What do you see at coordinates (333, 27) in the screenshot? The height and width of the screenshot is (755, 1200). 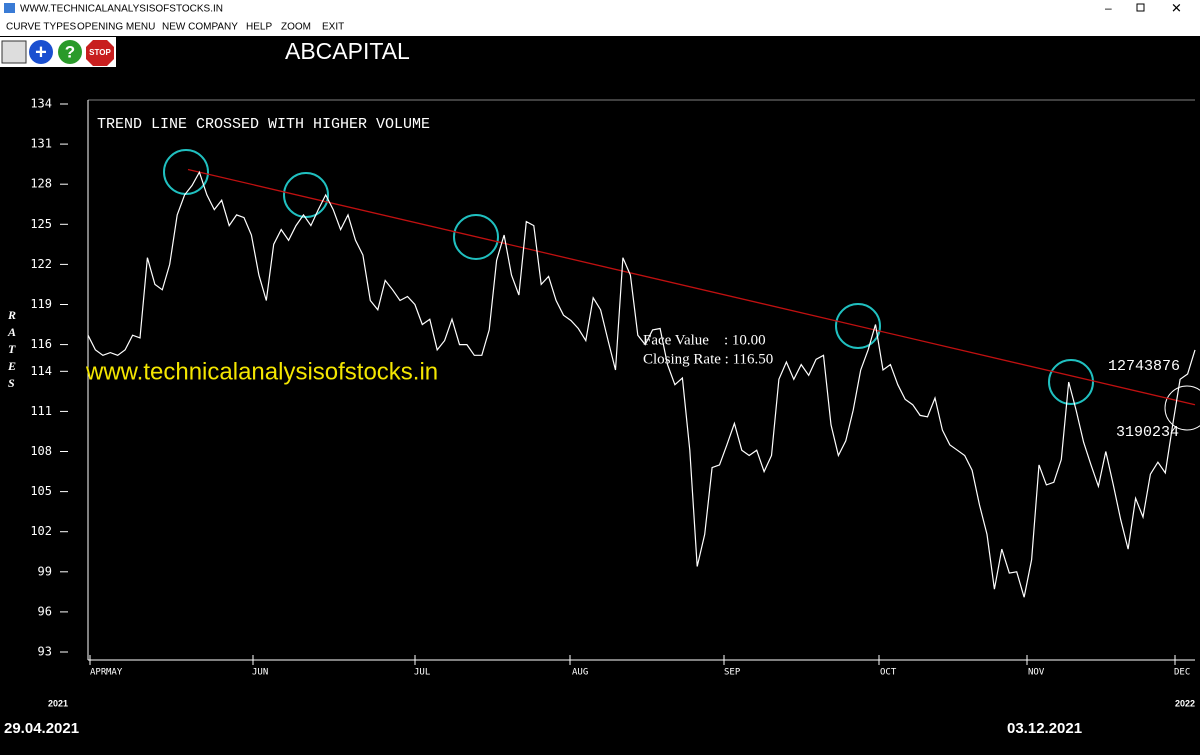 I see `menu-item: EXIT` at bounding box center [333, 27].